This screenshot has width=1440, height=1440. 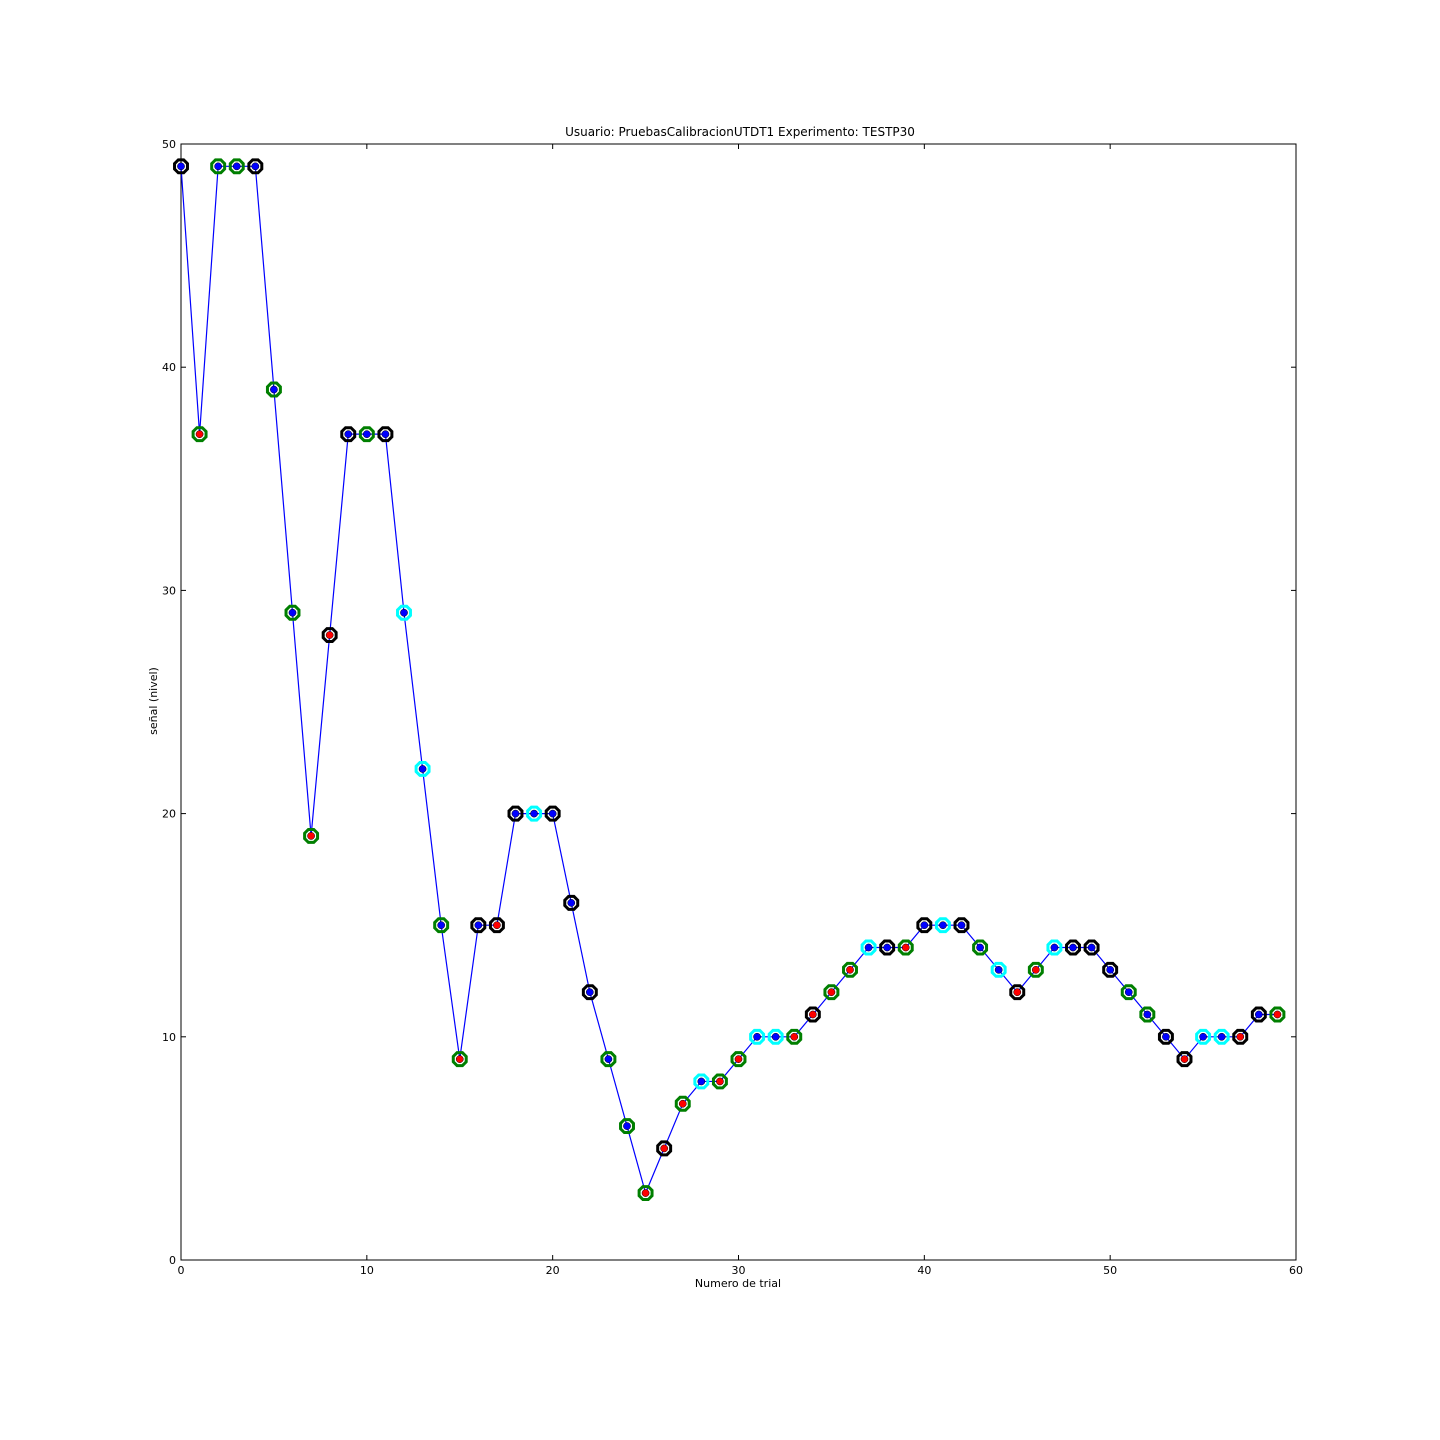 What do you see at coordinates (169, 590) in the screenshot?
I see `y-tick-label: 30` at bounding box center [169, 590].